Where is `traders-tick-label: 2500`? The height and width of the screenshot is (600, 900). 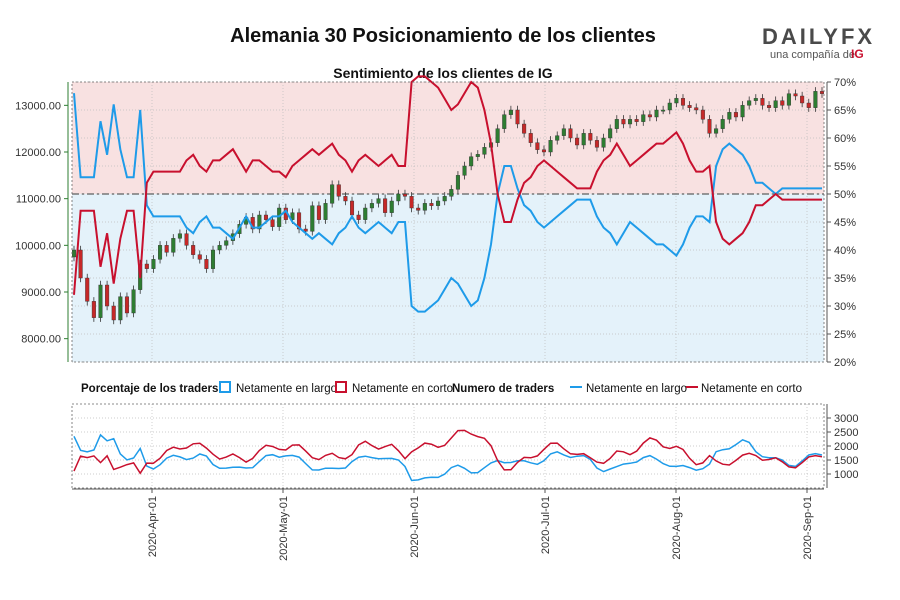 traders-tick-label: 2500 is located at coordinates (846, 433).